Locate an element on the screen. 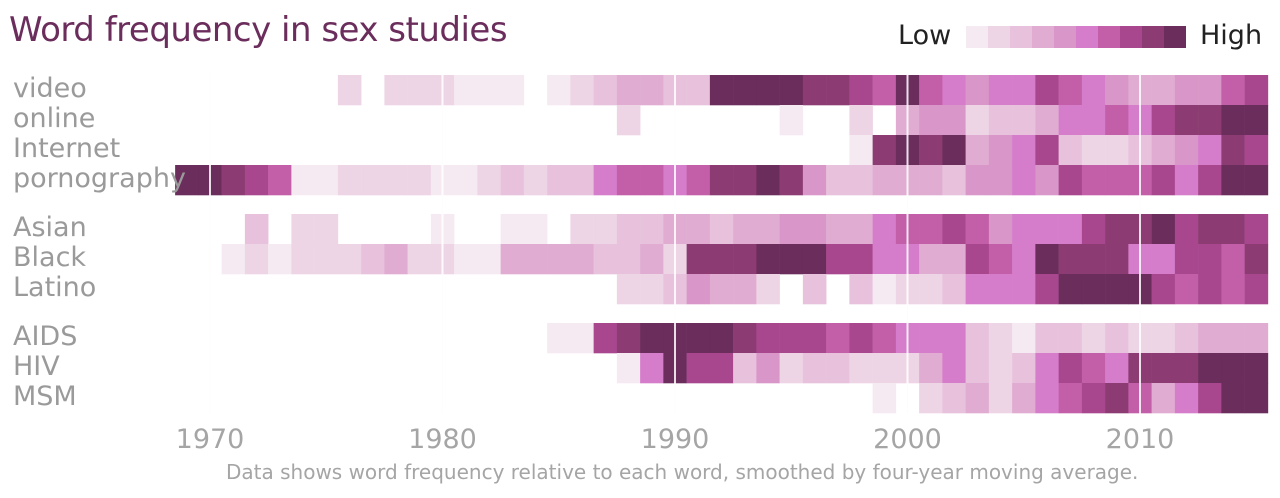 The image size is (1280, 498). x-axis-ticks: 1970 1980 1990 2000 2010 is located at coordinates (675, 439).